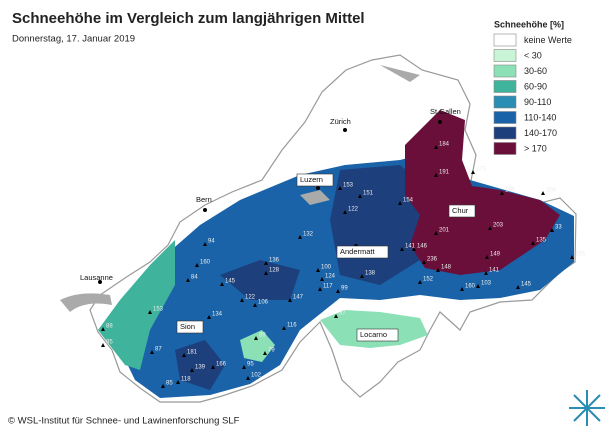 Image resolution: width=616 pixels, height=435 pixels. Describe the element at coordinates (535, 86) in the screenshot. I see `legend-label: 60-90` at that location.